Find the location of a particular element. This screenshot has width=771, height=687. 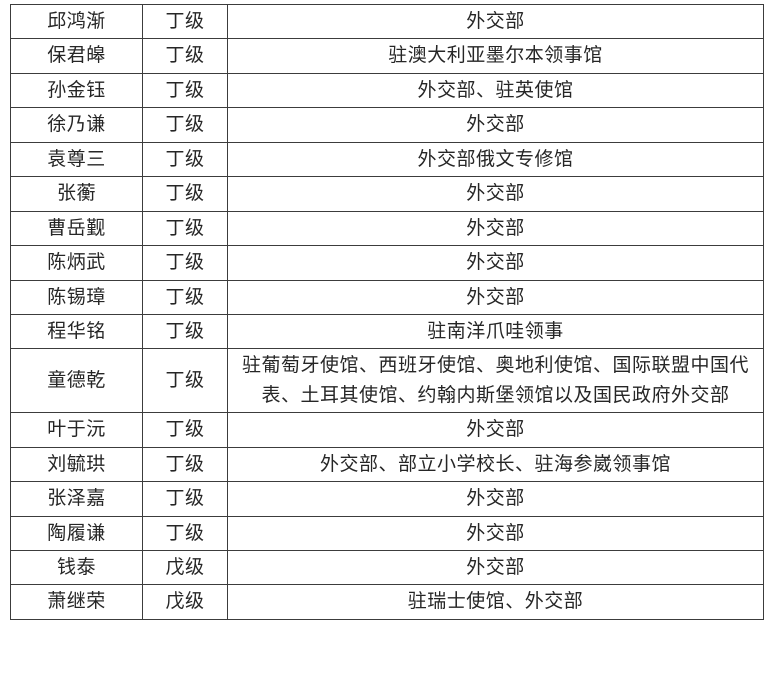

cell-person-name: 曹岳觐 is located at coordinates (76, 228).